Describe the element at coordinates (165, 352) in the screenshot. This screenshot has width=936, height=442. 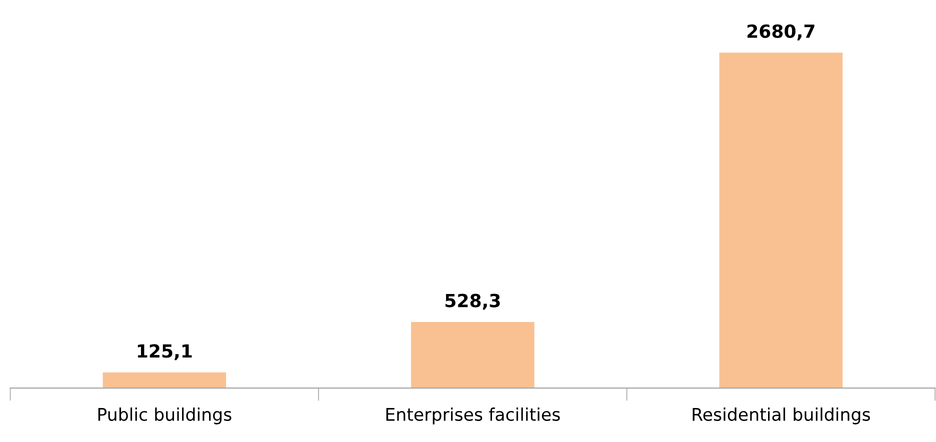
I see `data-label: 125,1` at that location.